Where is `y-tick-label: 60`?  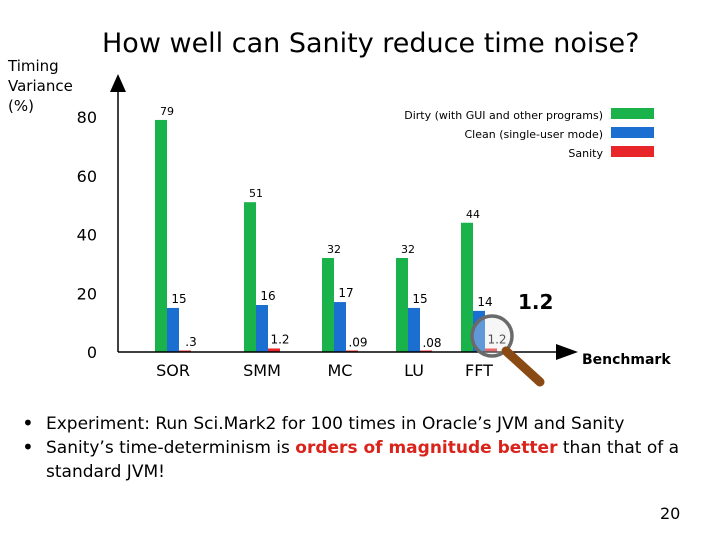 y-tick-label: 60 is located at coordinates (87, 176).